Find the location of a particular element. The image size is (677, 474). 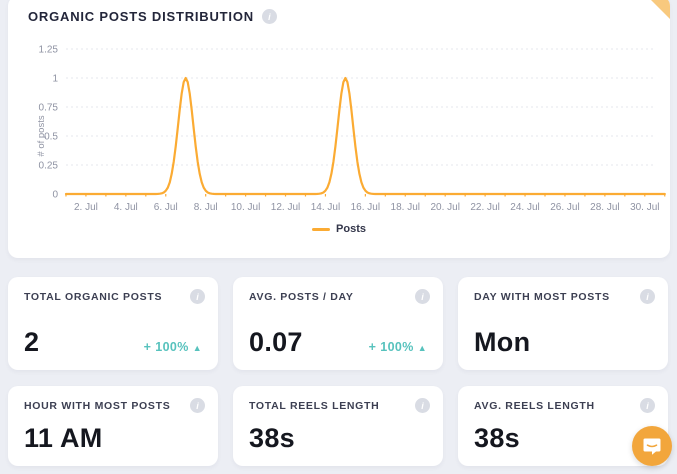

stat-title: TOTAL REELS LENGTH is located at coordinates (314, 406).